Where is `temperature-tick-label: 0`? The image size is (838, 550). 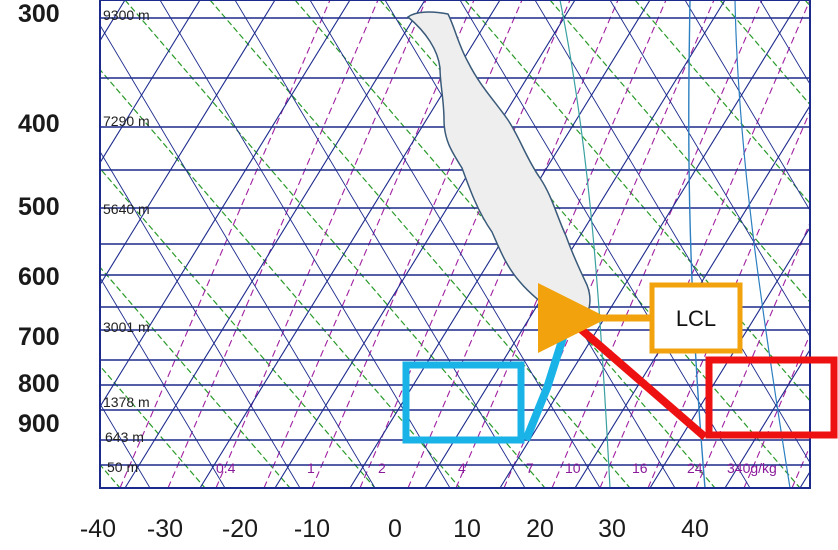 temperature-tick-label: 0 is located at coordinates (395, 529).